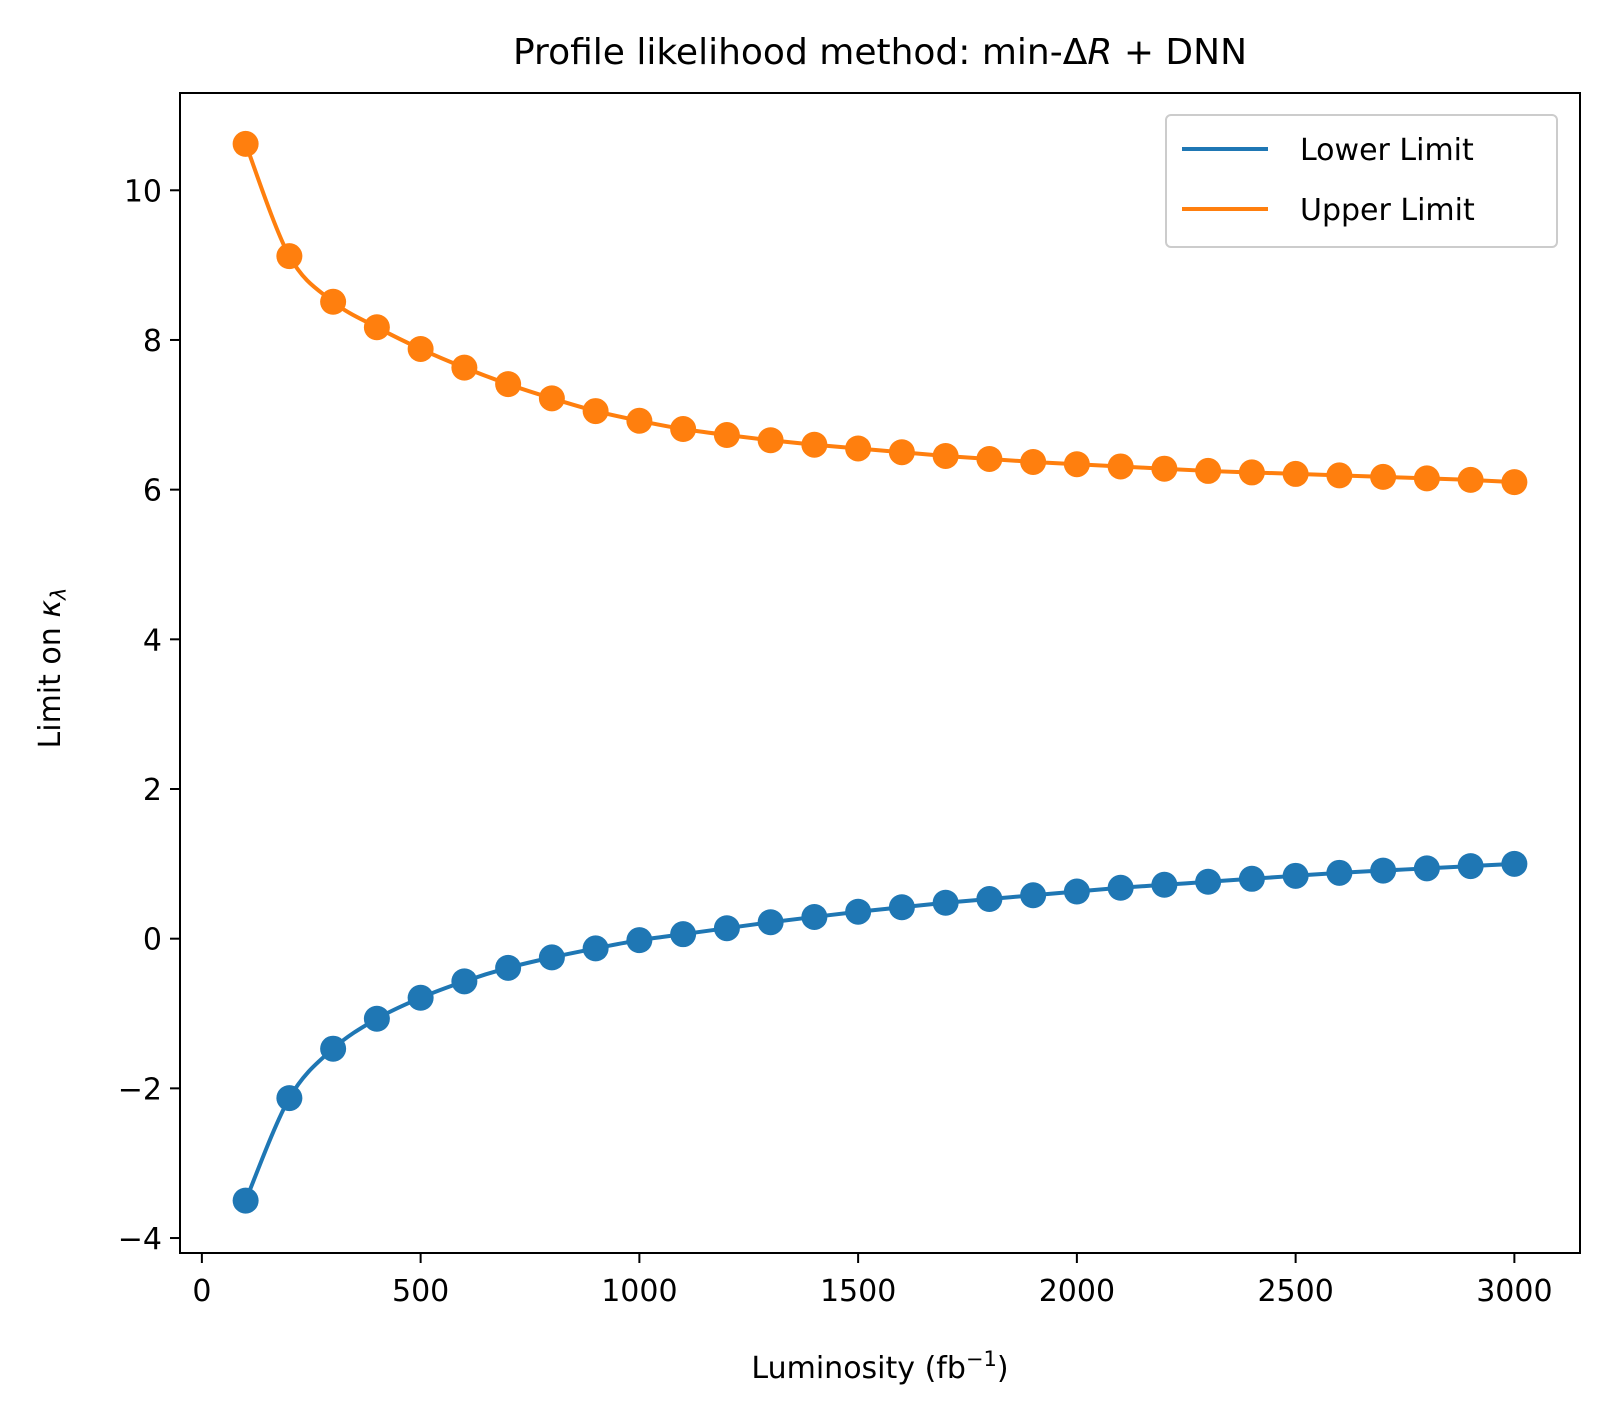 The image size is (1603, 1413). Describe the element at coordinates (879, 1366) in the screenshot. I see `x-axis-label: Luminosity (fb−1)` at that location.